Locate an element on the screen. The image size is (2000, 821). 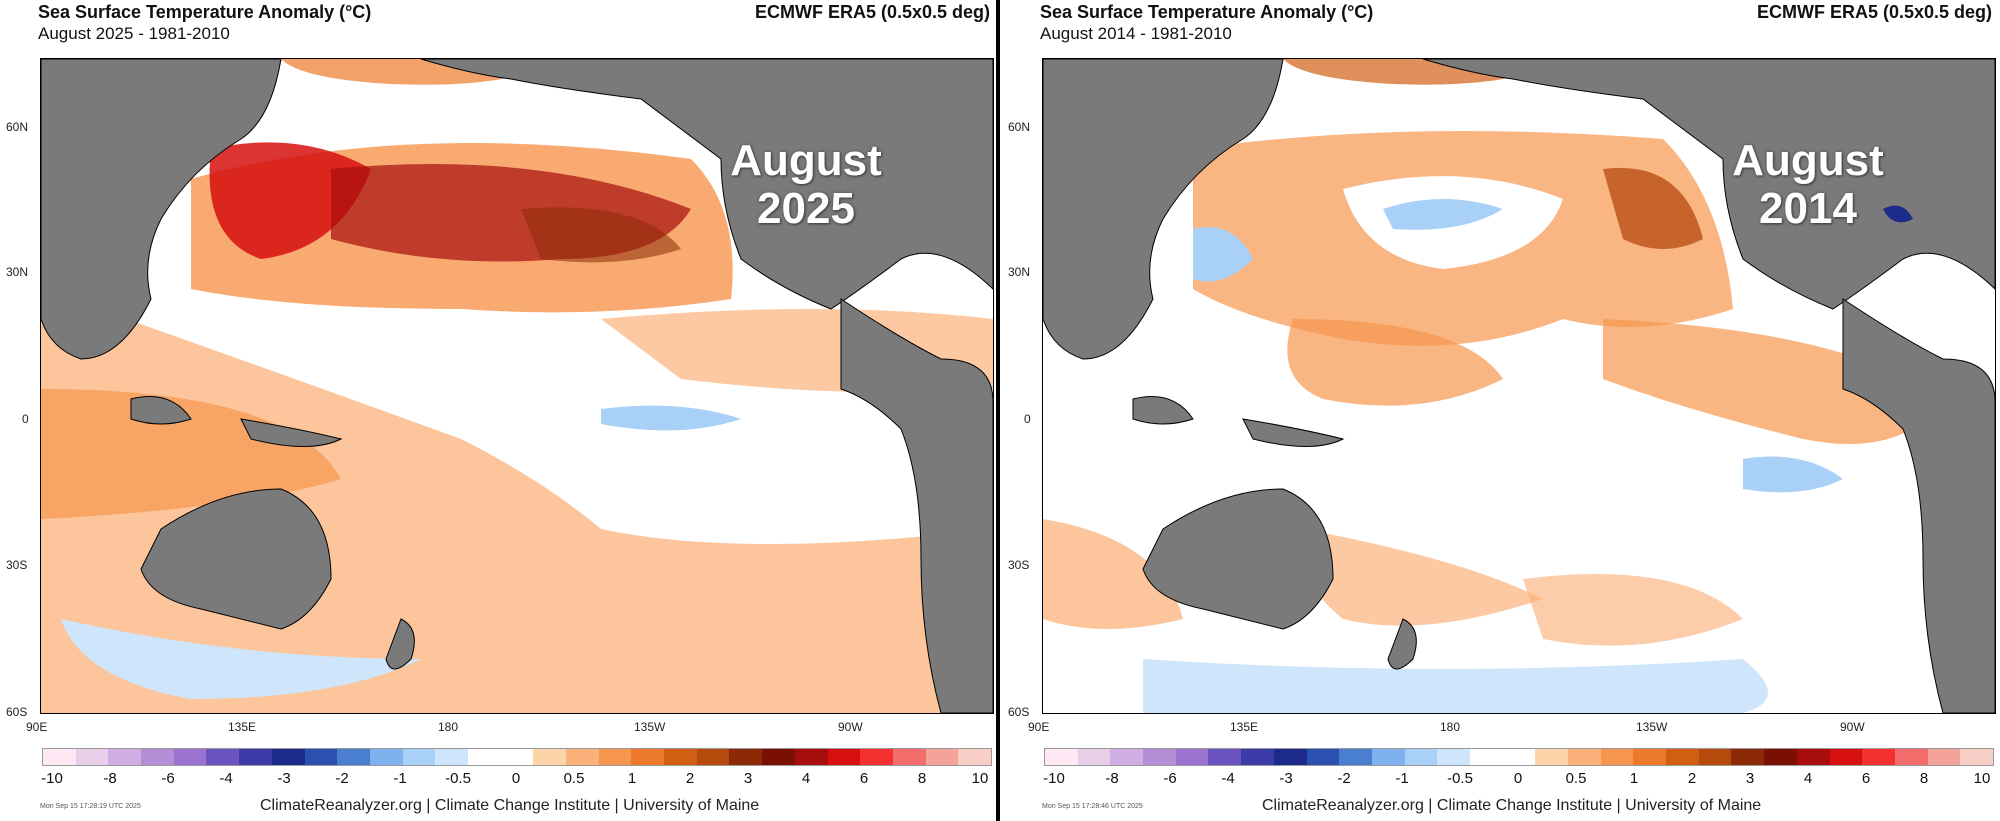
map-subtitle: August 2025 - 1981-2010 is located at coordinates (134, 33).